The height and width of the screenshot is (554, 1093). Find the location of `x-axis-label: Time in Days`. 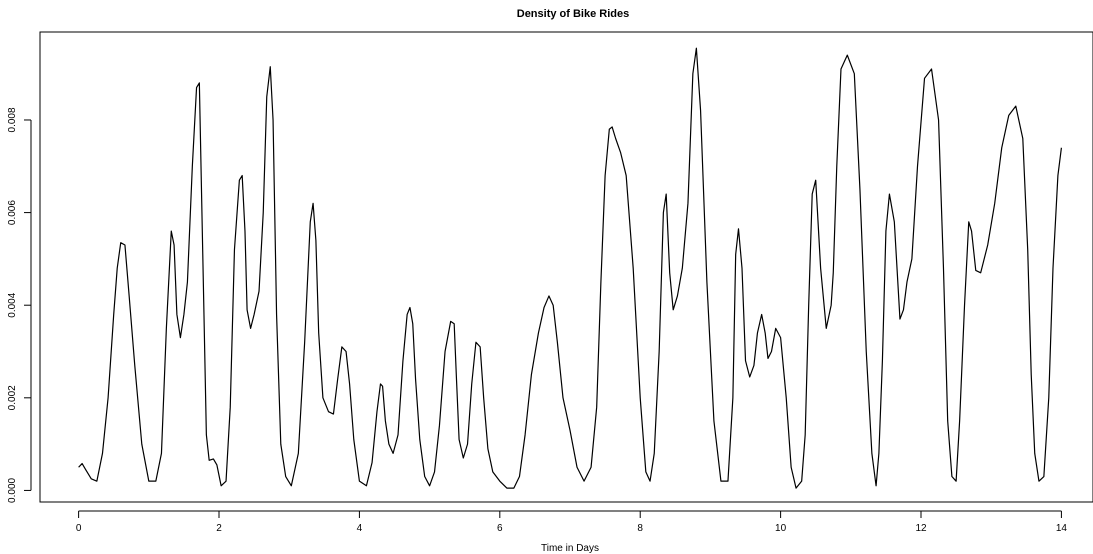

x-axis-label: Time in Days is located at coordinates (570, 548).